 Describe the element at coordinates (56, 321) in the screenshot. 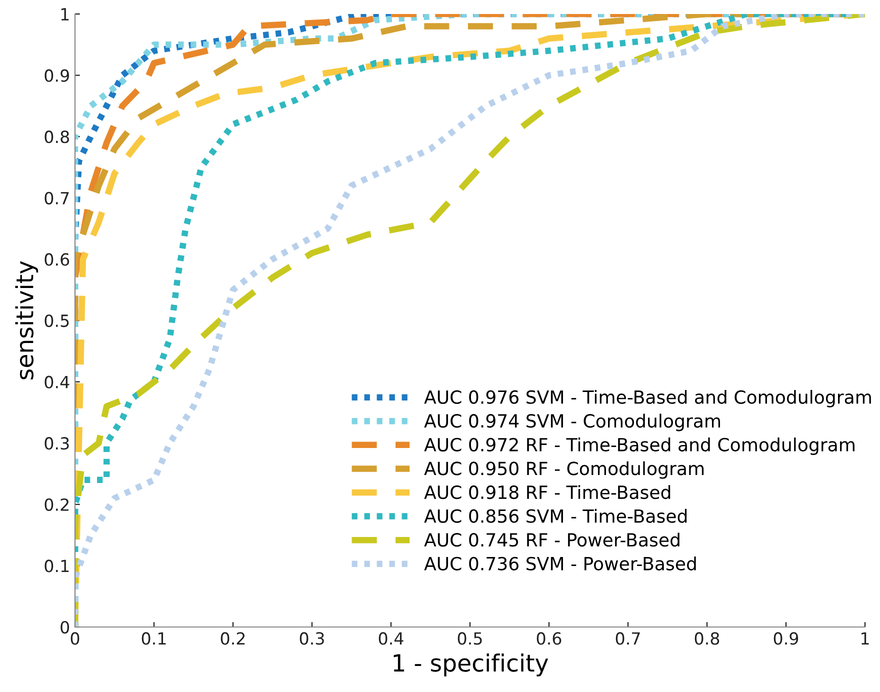

I see `y-tick-label: 0.5` at that location.